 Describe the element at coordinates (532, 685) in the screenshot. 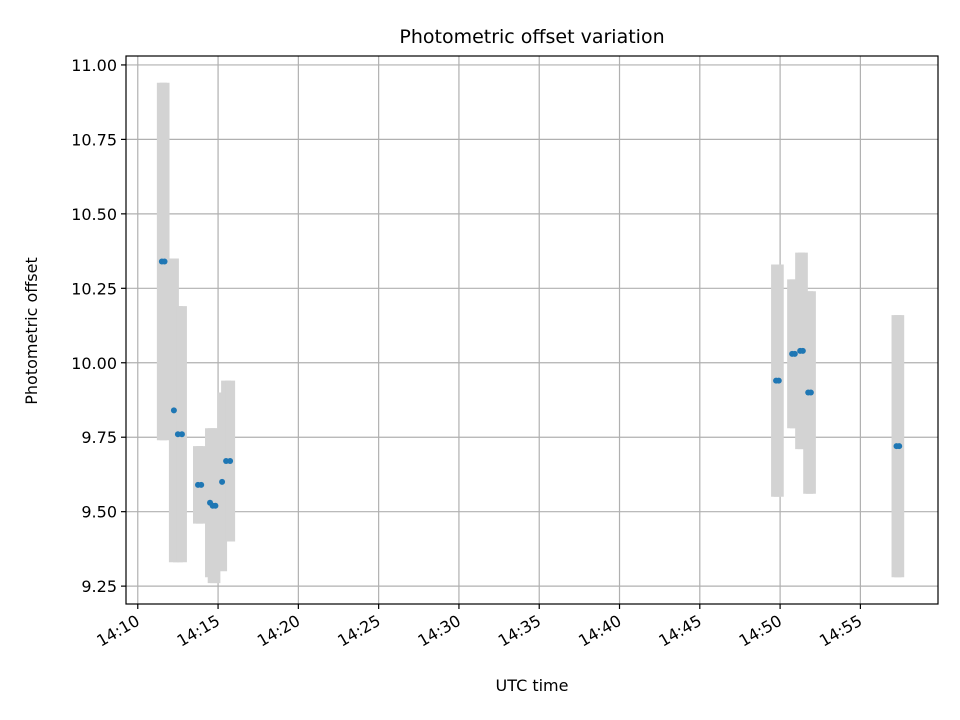

I see `x-axis-label: UTC time` at that location.